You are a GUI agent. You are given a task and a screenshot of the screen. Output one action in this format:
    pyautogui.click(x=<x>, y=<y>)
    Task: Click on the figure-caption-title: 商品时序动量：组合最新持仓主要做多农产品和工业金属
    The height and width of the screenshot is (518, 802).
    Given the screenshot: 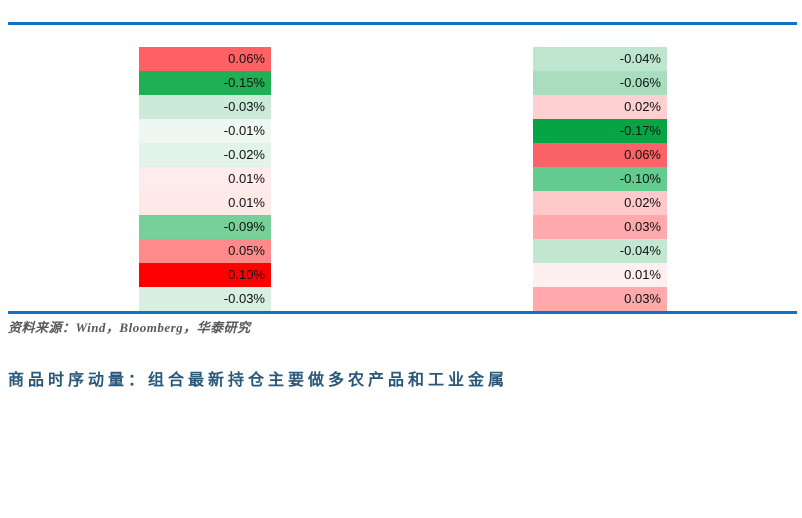 What is the action you would take?
    pyautogui.click(x=258, y=380)
    